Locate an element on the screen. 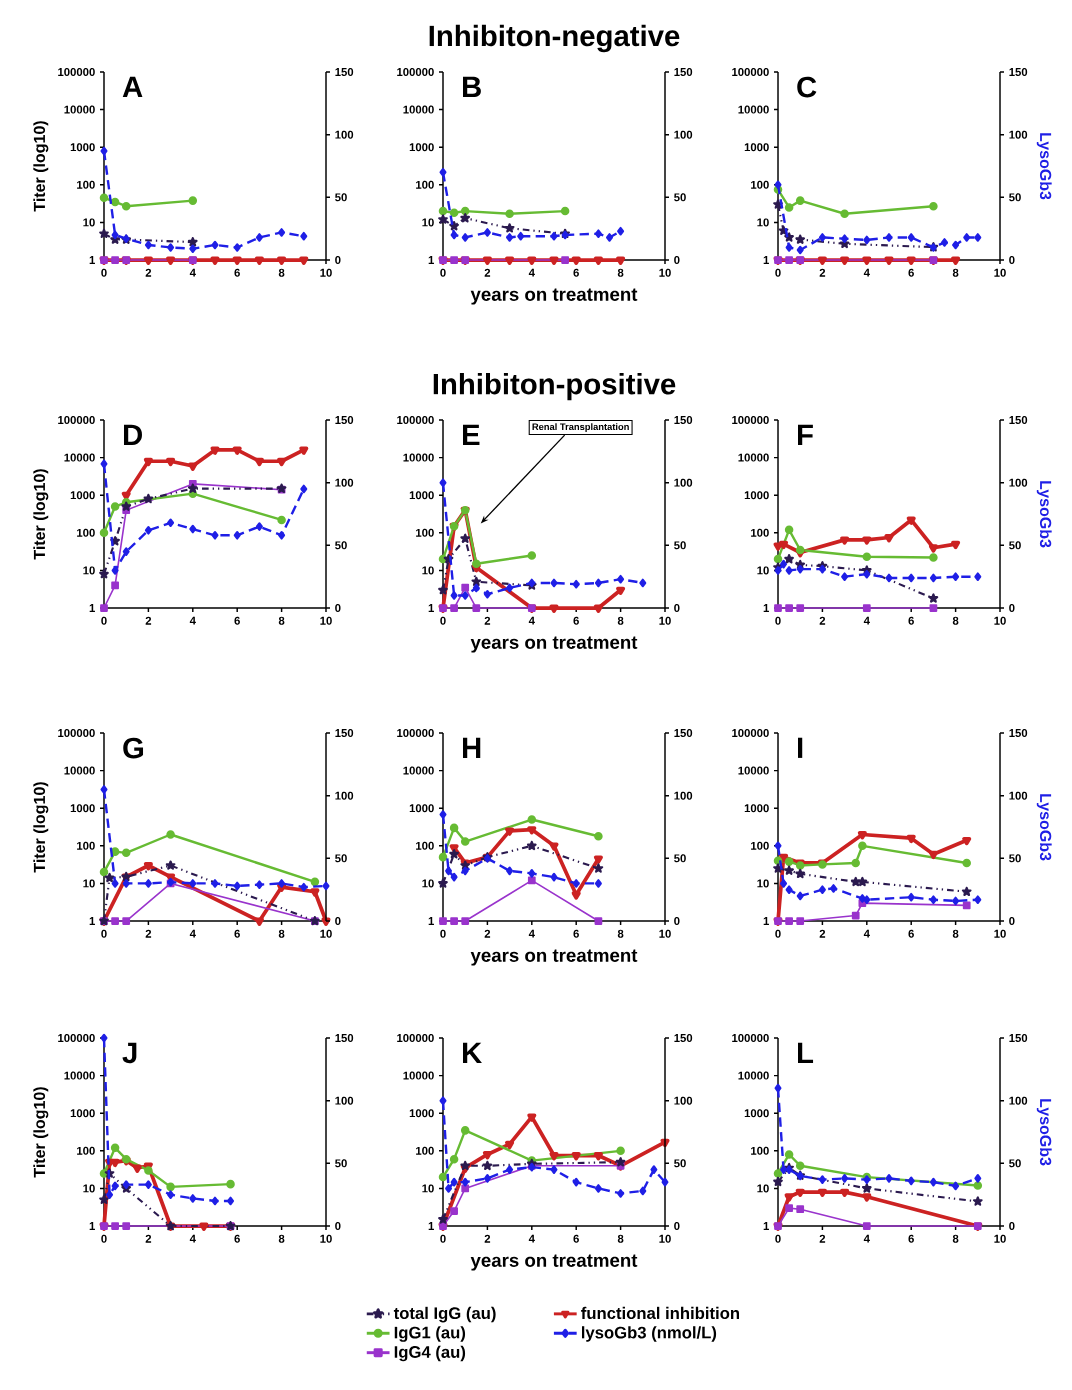 The image size is (1072, 1390). legend-label: functional inhibition is located at coordinates (660, 1313).